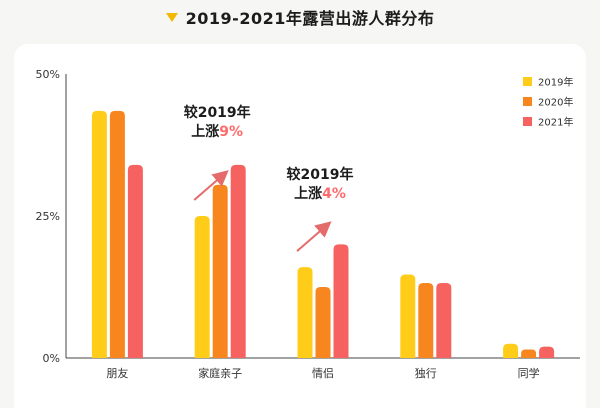 Image resolution: width=600 pixels, height=408 pixels. I want to click on annotation-line2: 上涨9%, so click(217, 132).